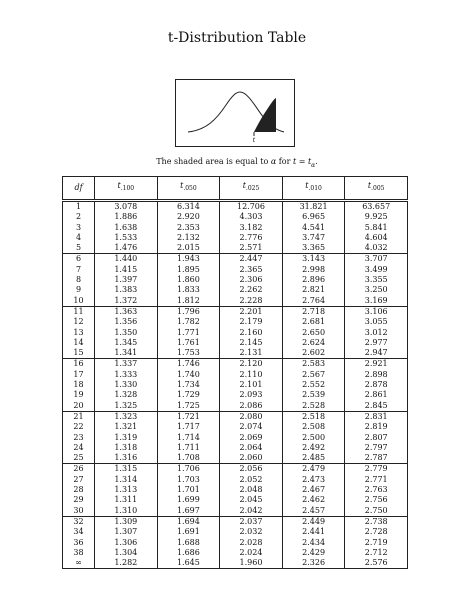  What do you see at coordinates (313, 270) in the screenshot?
I see `value-cell: 2.998` at bounding box center [313, 270].